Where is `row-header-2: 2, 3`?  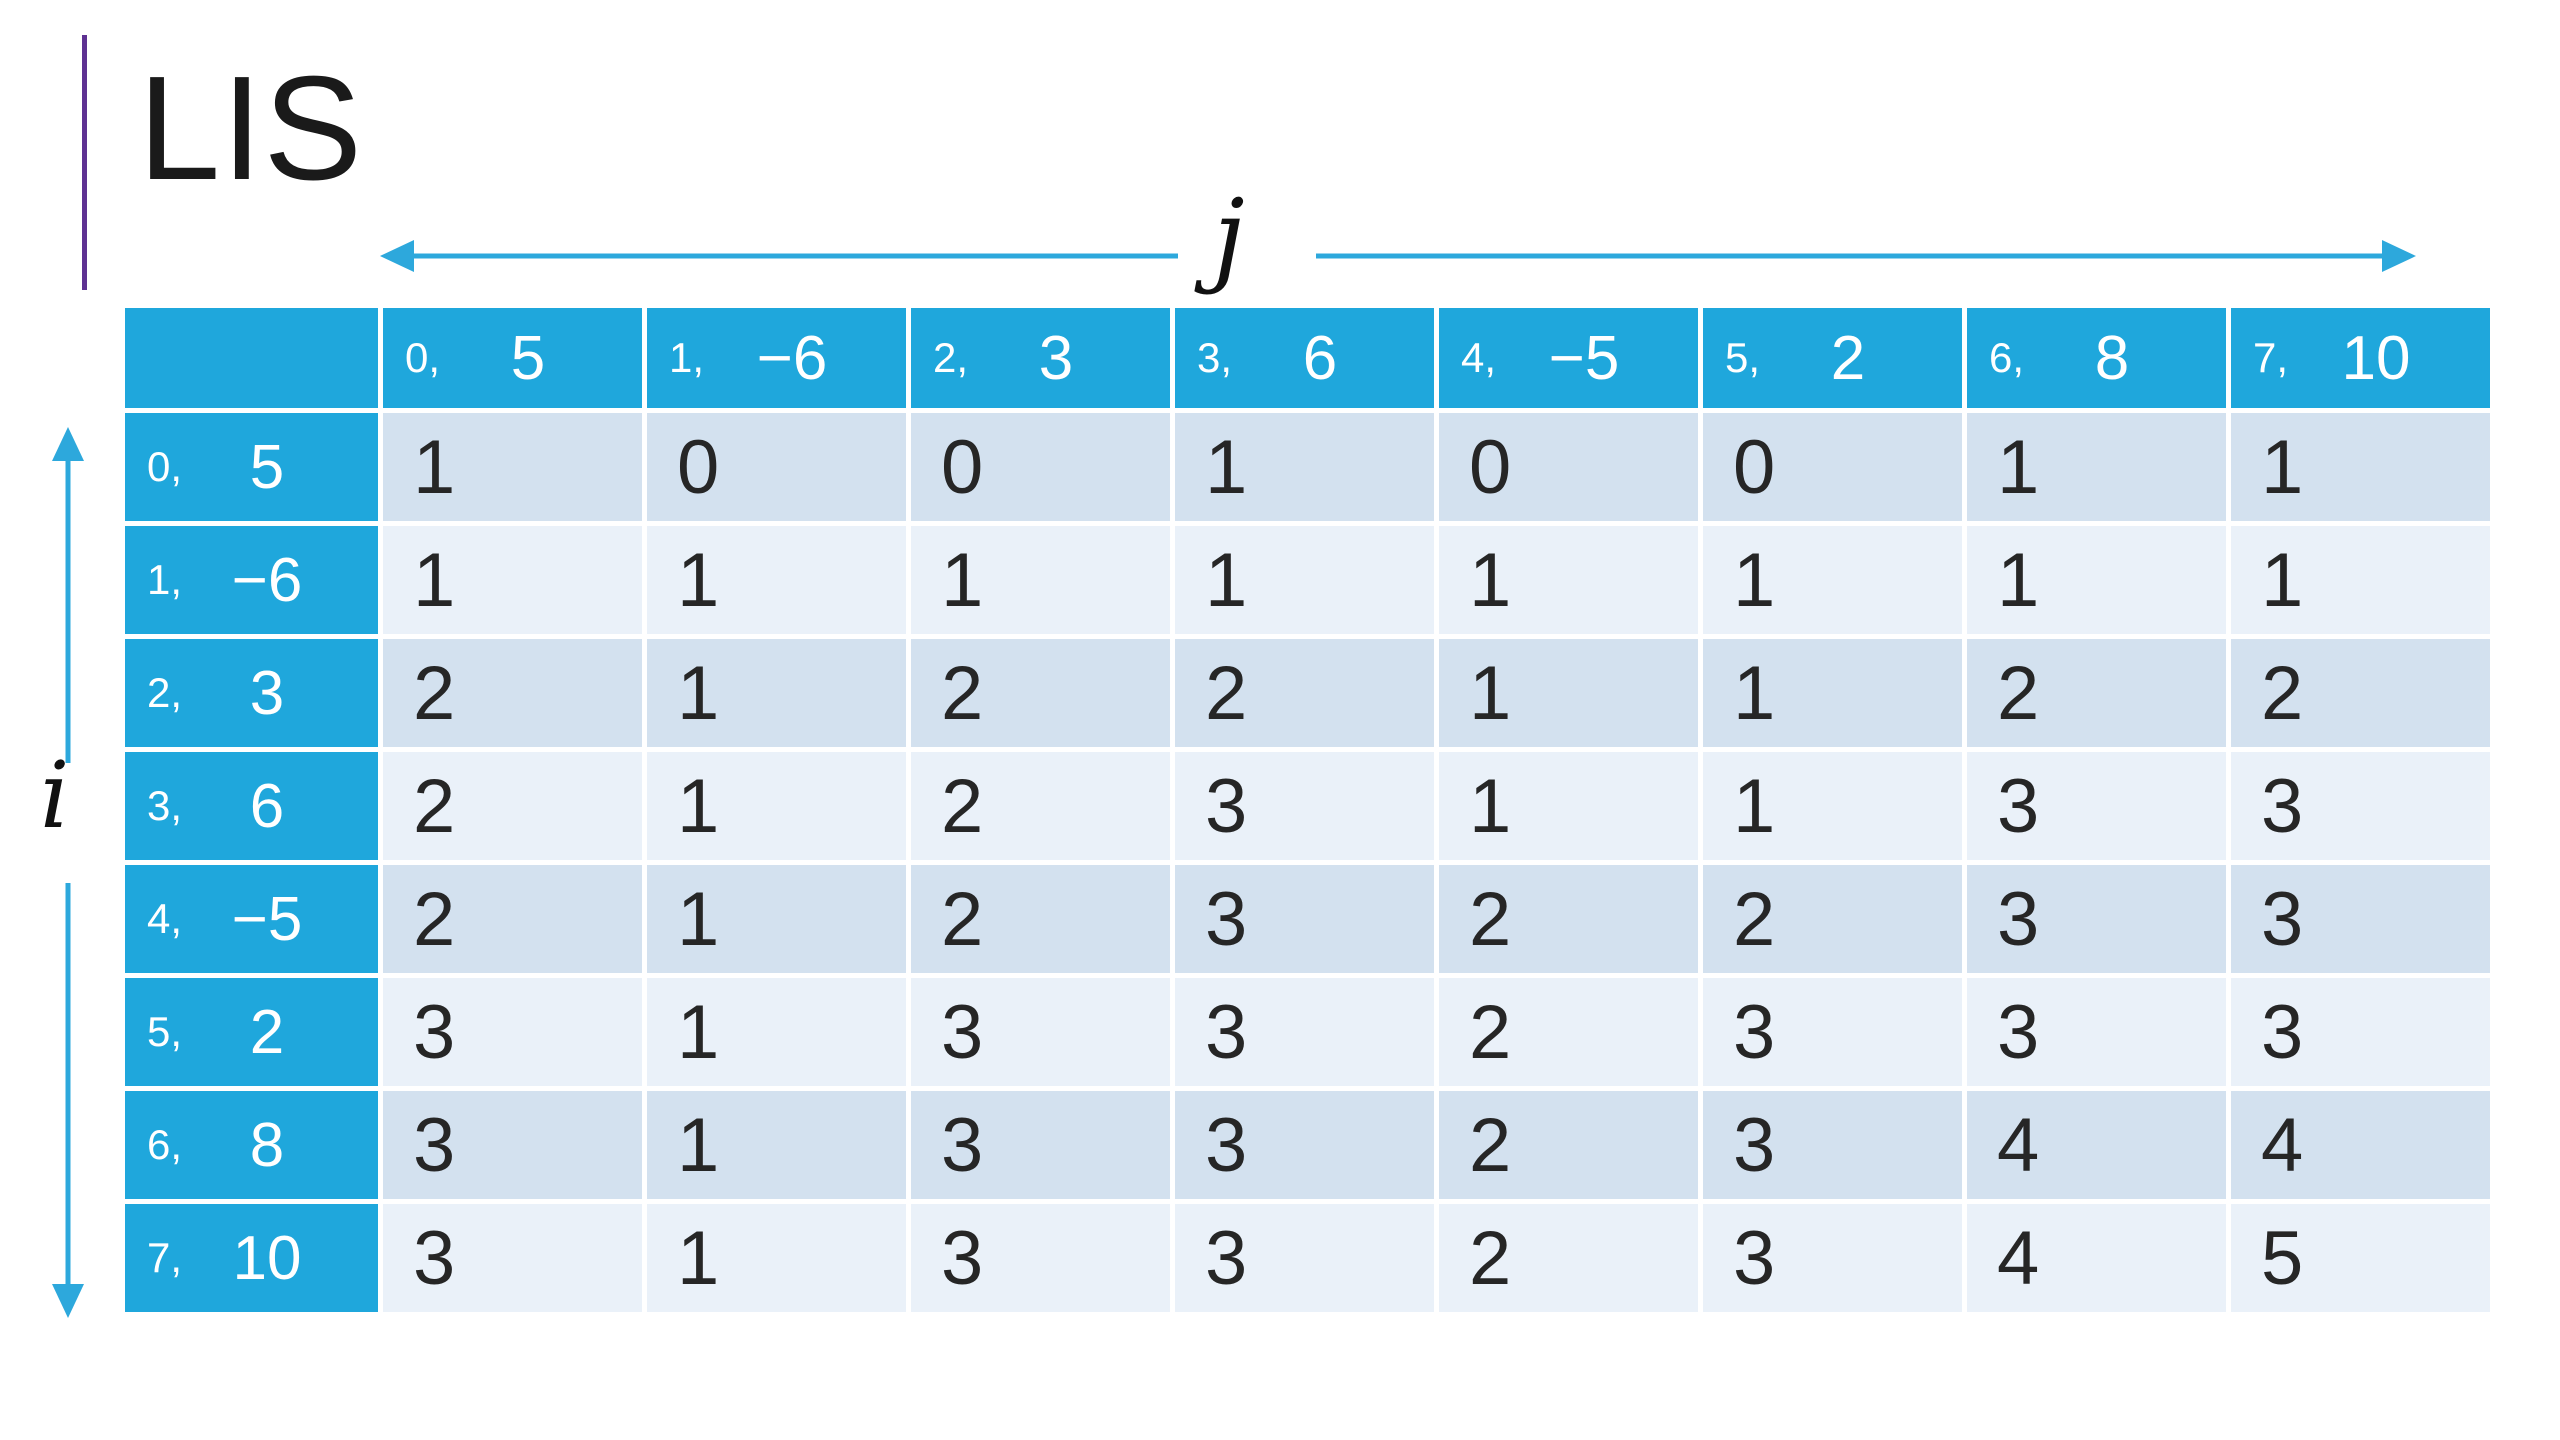 row-header-2: 2, 3 is located at coordinates (251, 693).